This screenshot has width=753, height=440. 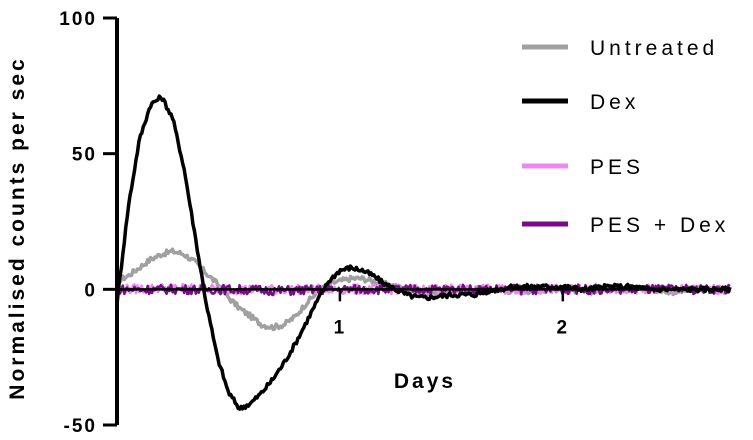 What do you see at coordinates (78, 19) in the screenshot?
I see `y-tick-label: 100` at bounding box center [78, 19].